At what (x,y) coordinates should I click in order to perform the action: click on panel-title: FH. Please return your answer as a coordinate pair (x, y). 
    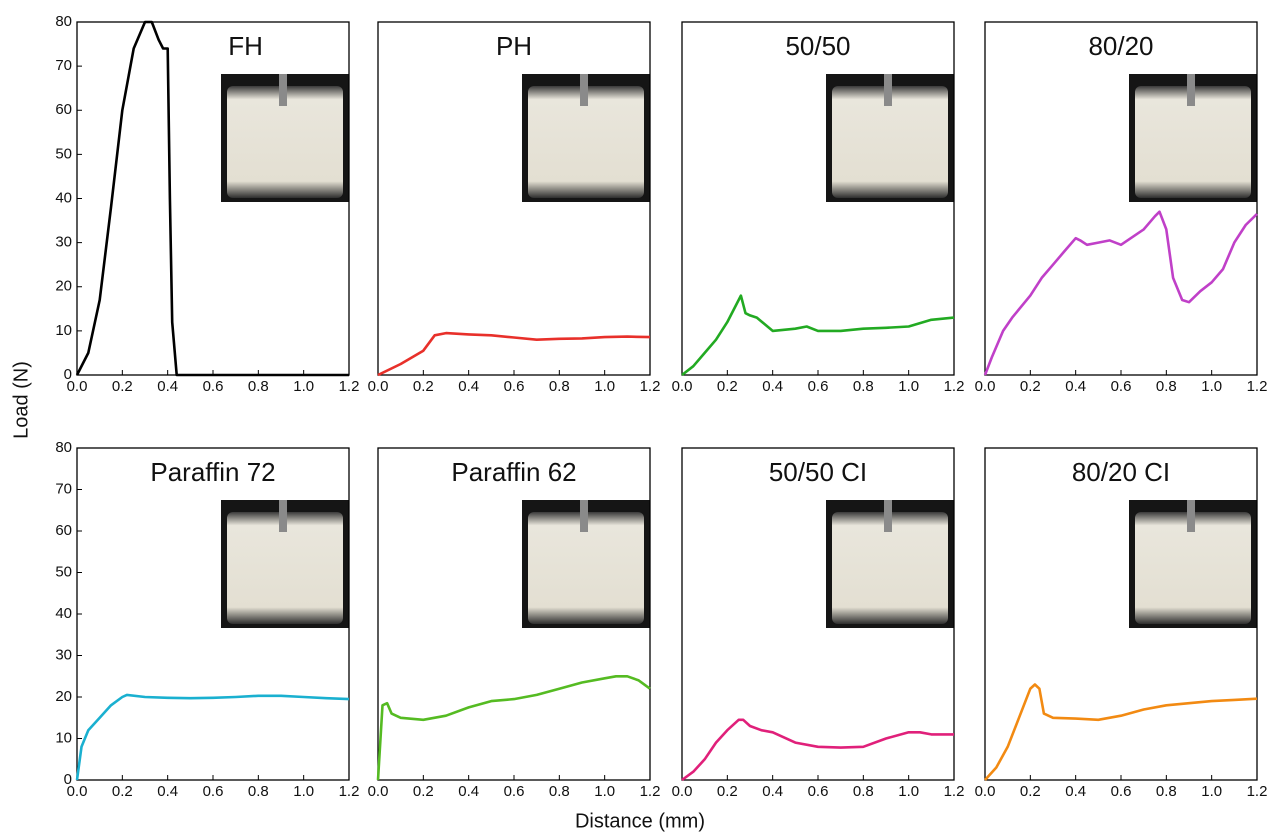
    Looking at the image, I should click on (245, 46).